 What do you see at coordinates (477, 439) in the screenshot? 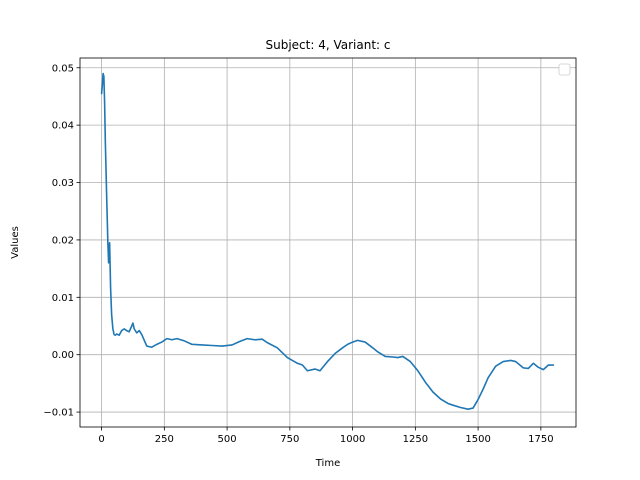
I see `x-tick-label: 1500` at bounding box center [477, 439].